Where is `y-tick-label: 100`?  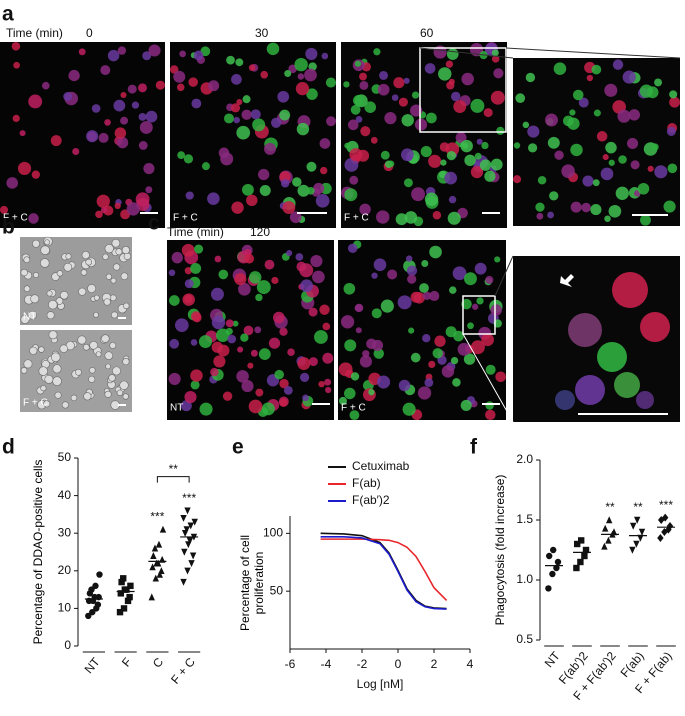
y-tick-label: 100 is located at coordinates (273, 533).